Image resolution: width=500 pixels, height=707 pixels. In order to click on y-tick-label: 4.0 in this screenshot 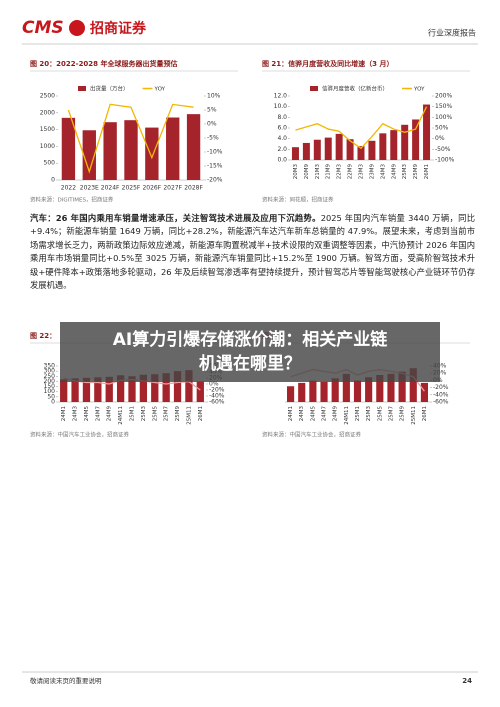, I will do `click(282, 138)`.